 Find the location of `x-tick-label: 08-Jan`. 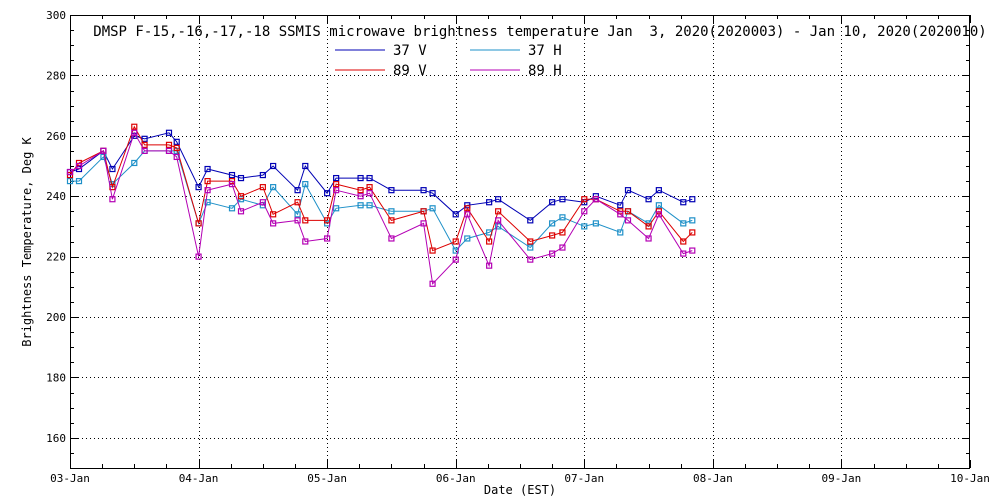

x-tick-label: 08-Jan is located at coordinates (713, 478).